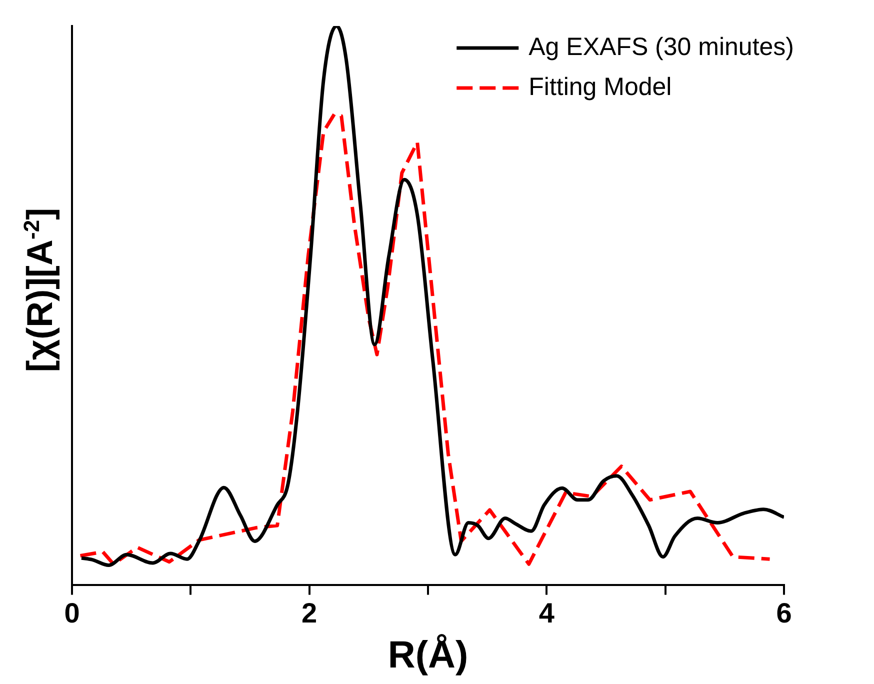  What do you see at coordinates (428, 655) in the screenshot?
I see `x-axis-title: R(Å)` at bounding box center [428, 655].